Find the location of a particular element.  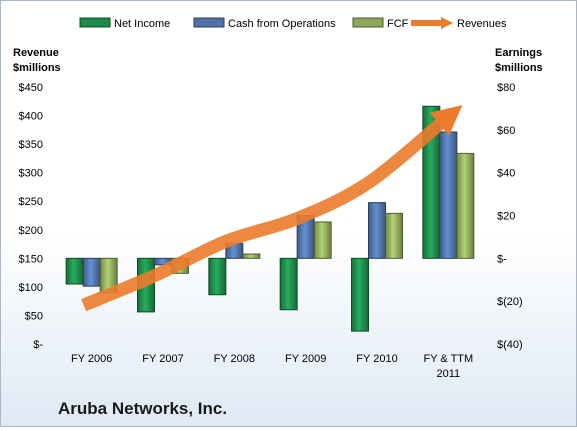

legend-label-2: FCF is located at coordinates (398, 24).